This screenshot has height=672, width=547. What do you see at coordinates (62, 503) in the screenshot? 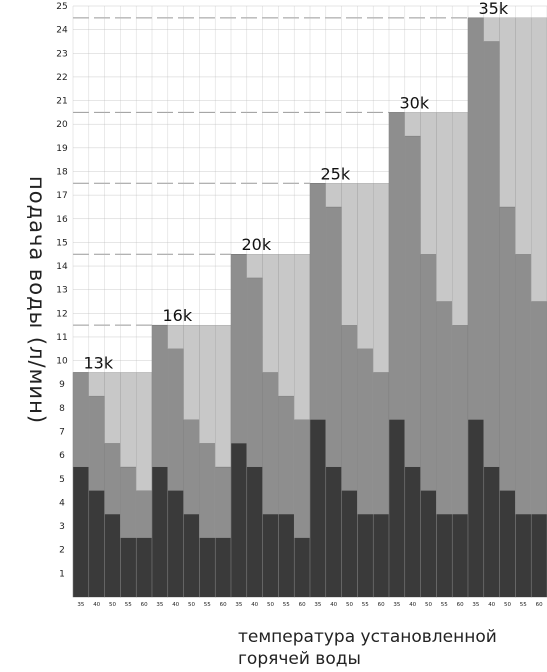
I see `y-tick-label: 4` at bounding box center [62, 503].